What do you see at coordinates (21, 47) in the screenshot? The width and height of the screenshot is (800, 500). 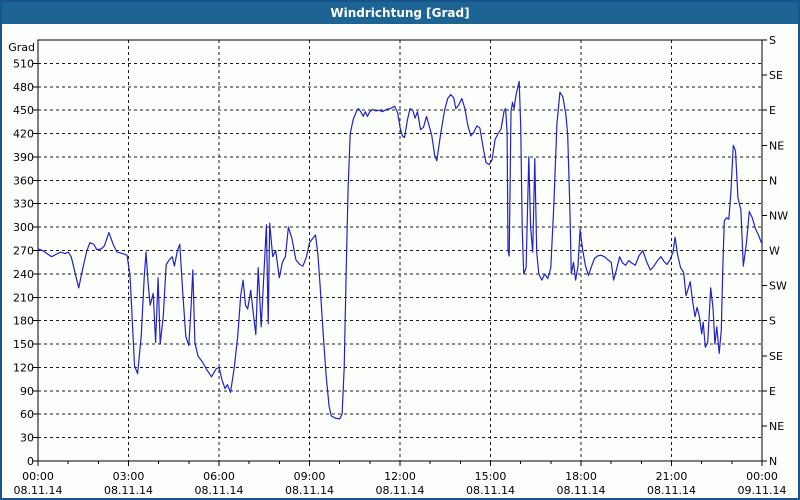 I see `y-axis-title: Grad` at bounding box center [21, 47].